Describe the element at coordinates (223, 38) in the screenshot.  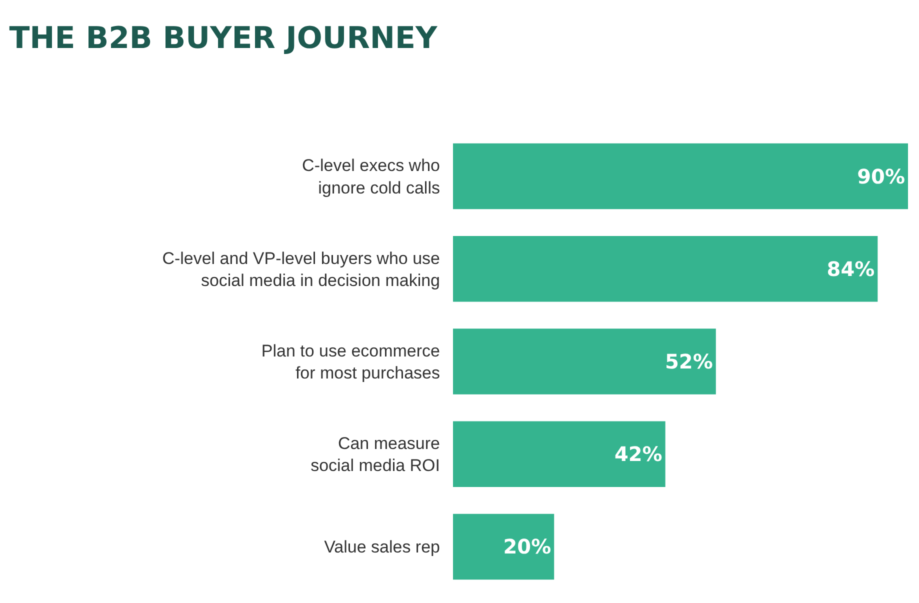
I see `chart-title: THE B2B BUYER JOURNEY` at that location.